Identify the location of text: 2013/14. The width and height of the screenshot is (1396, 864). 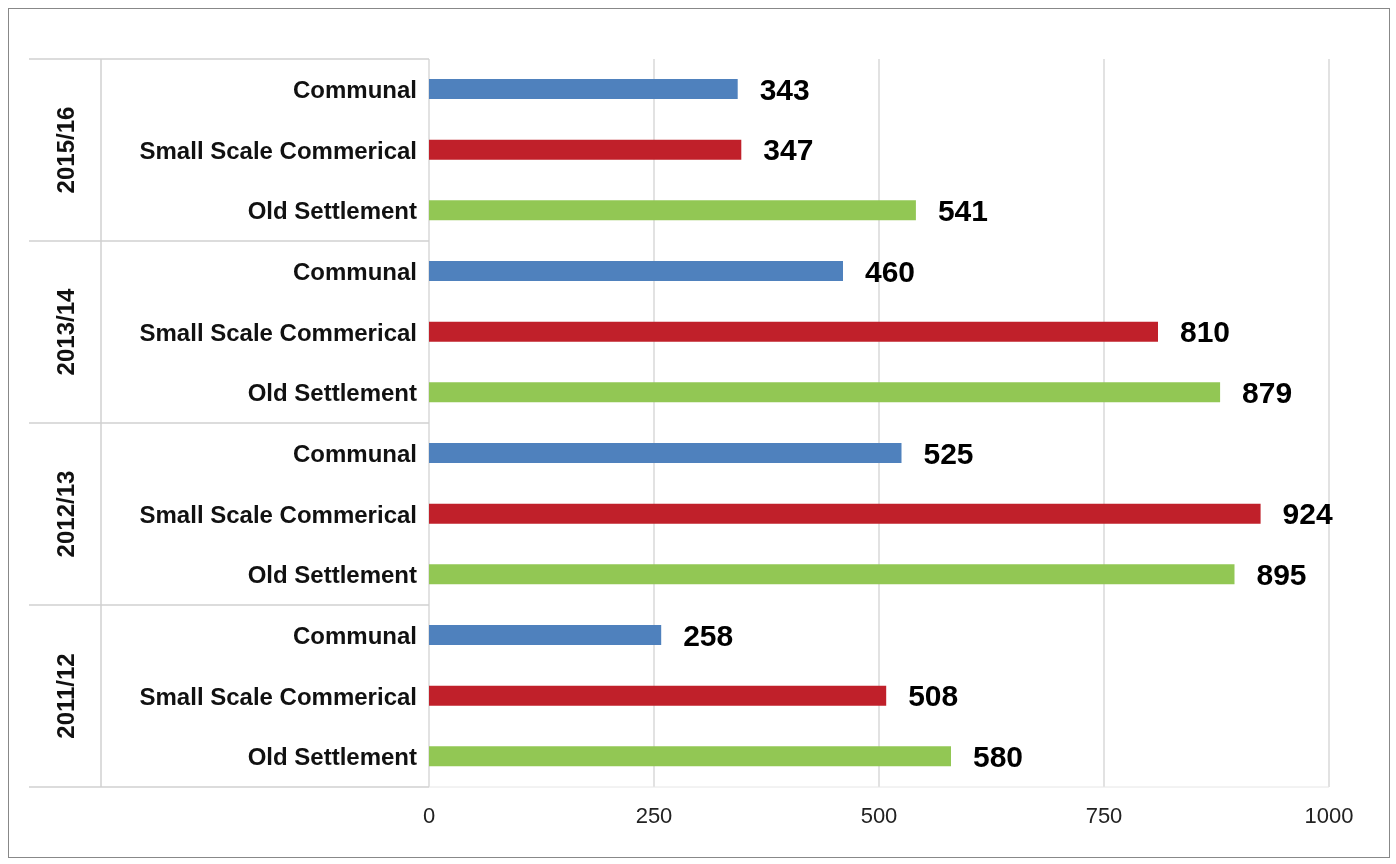
(65, 331).